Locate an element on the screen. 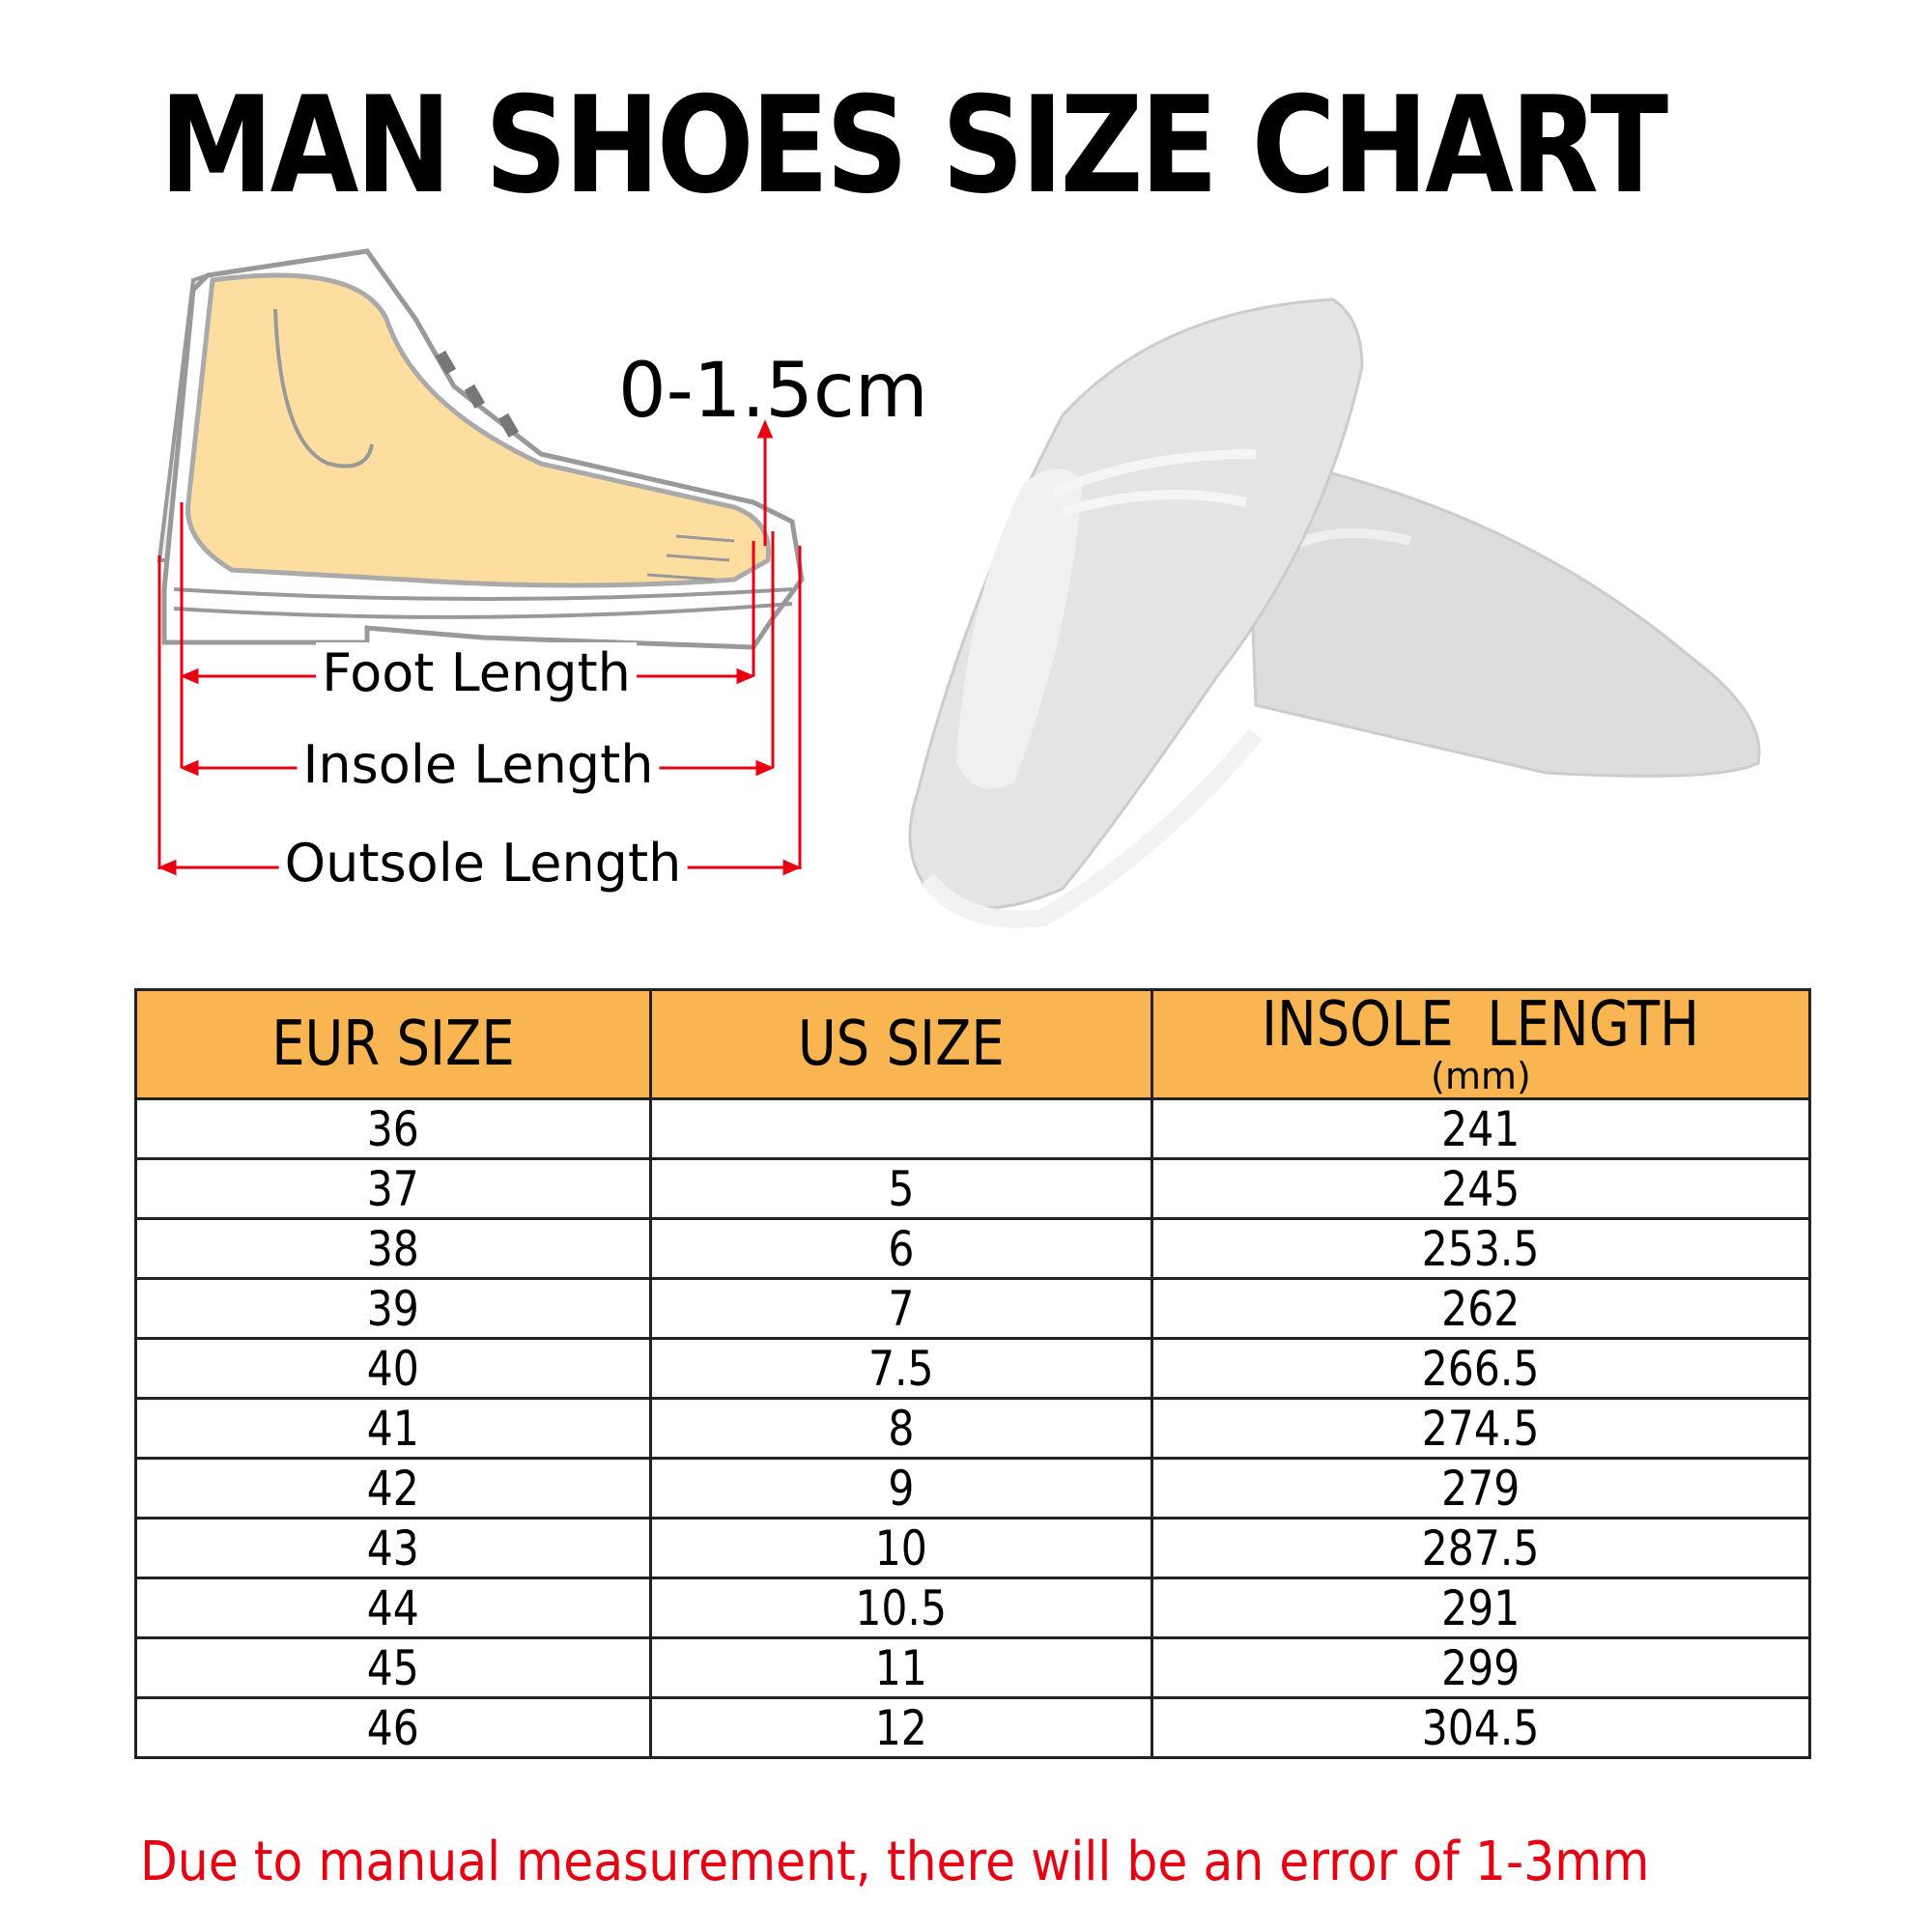 The width and height of the screenshot is (1932, 1932). header-eur-size: EUR SIZE is located at coordinates (393, 1044).